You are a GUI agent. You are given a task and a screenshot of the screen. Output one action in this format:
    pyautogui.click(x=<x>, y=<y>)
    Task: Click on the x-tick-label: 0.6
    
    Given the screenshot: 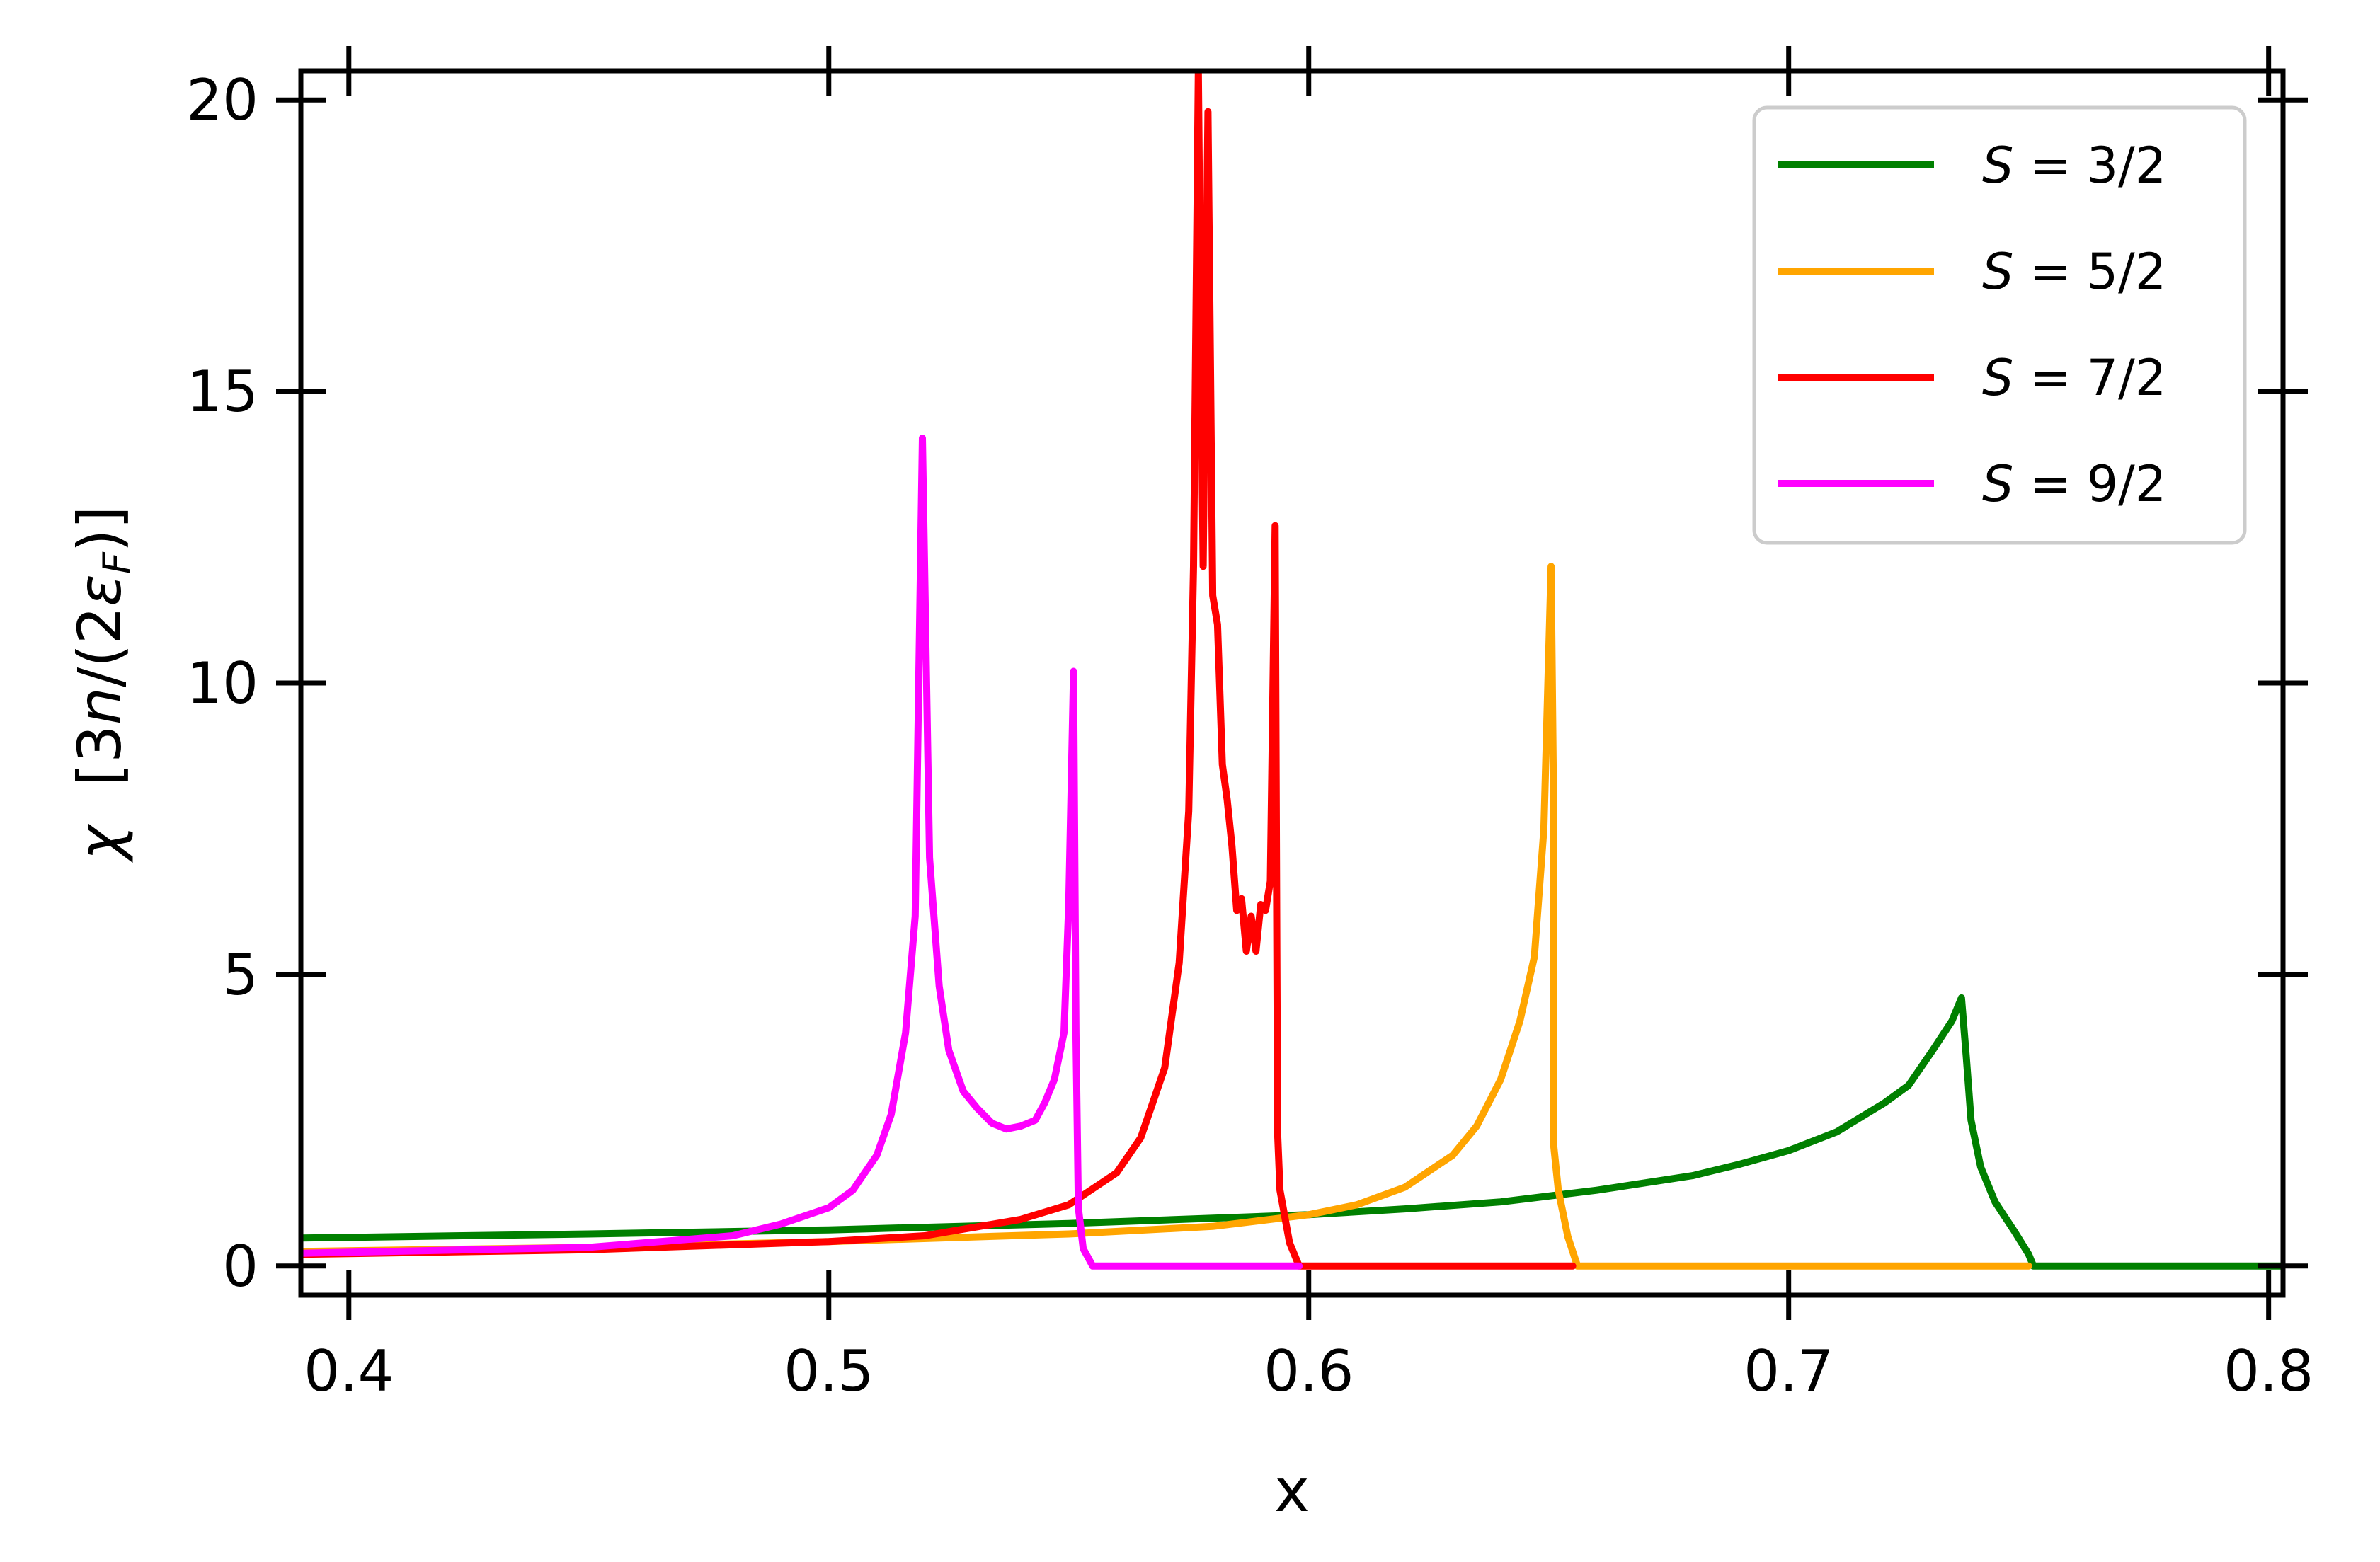 What is the action you would take?
    pyautogui.click(x=1309, y=1371)
    